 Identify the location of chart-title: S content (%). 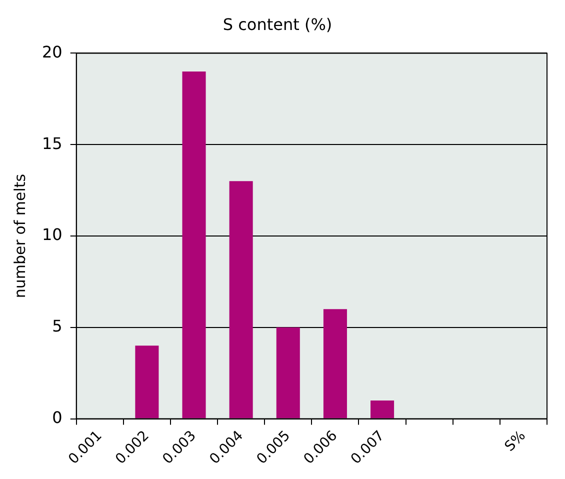
(277, 24).